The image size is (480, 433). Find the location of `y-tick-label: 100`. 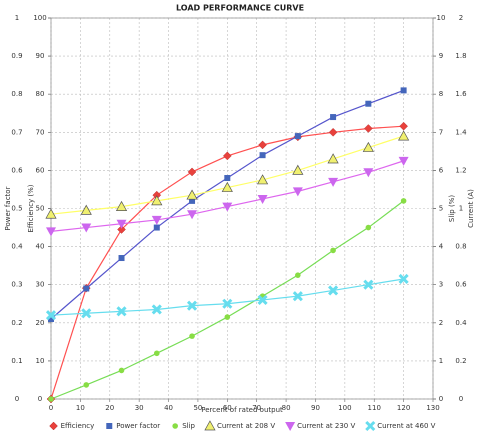

y-tick-label: 100 is located at coordinates (39, 18).